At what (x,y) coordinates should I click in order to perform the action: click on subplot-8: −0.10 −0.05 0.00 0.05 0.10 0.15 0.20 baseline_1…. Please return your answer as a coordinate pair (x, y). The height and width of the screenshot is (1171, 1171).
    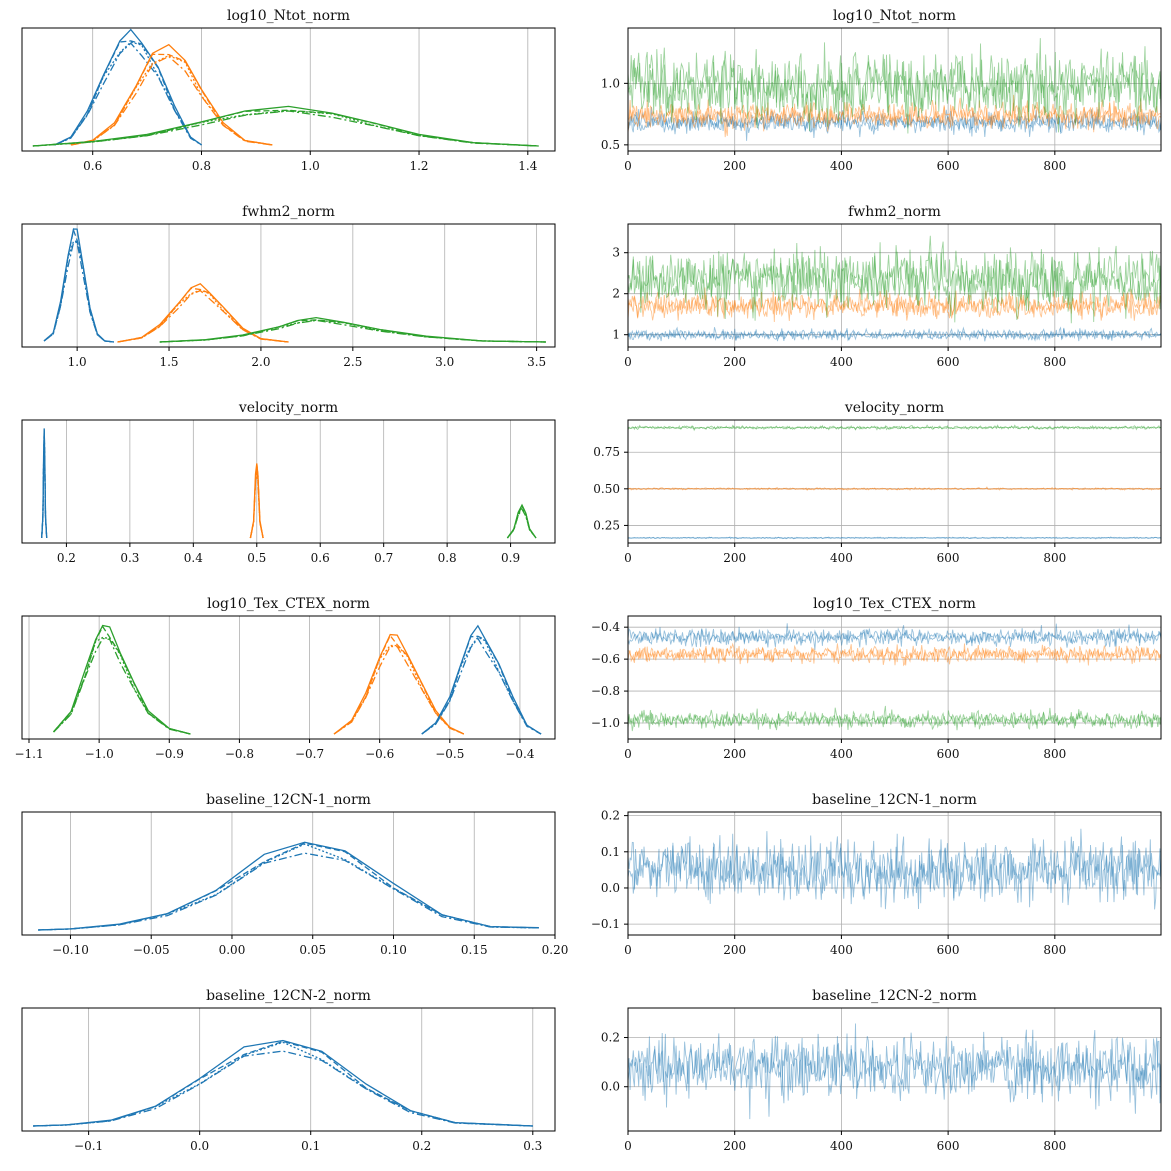
    Looking at the image, I should click on (294, 874).